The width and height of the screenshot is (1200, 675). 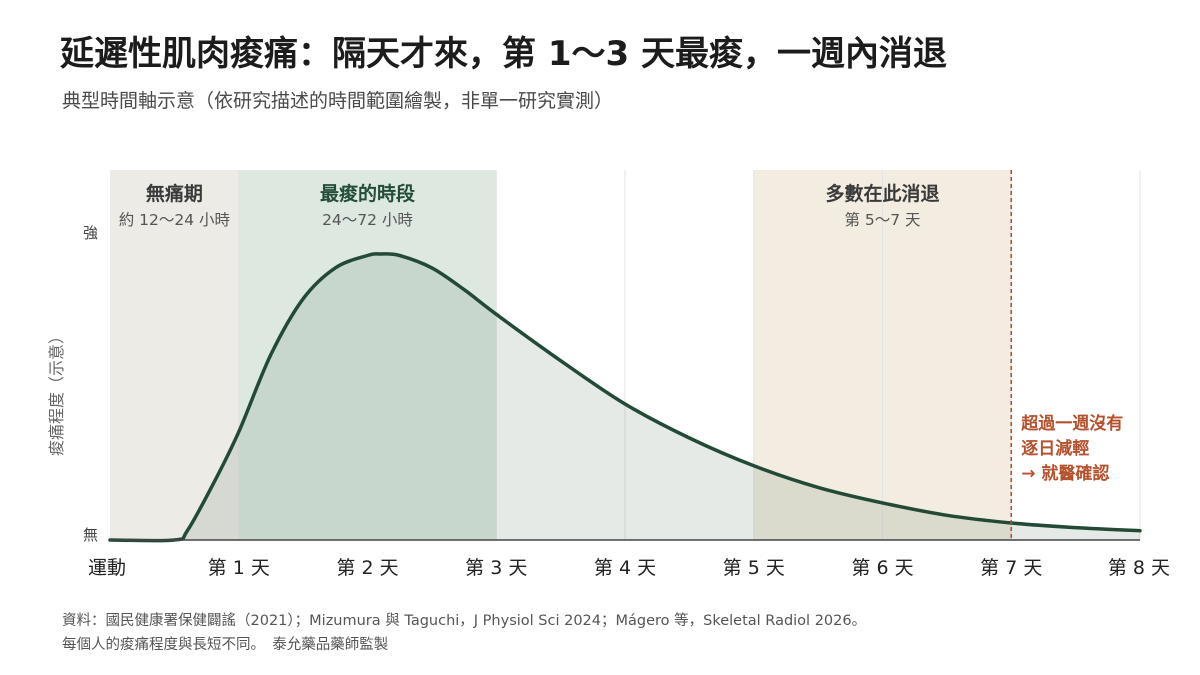 What do you see at coordinates (338, 101) in the screenshot?
I see `chart-subtitle: 典型時間軸示意（依研究描述的時間範圍繪製，非單一研究實測）` at bounding box center [338, 101].